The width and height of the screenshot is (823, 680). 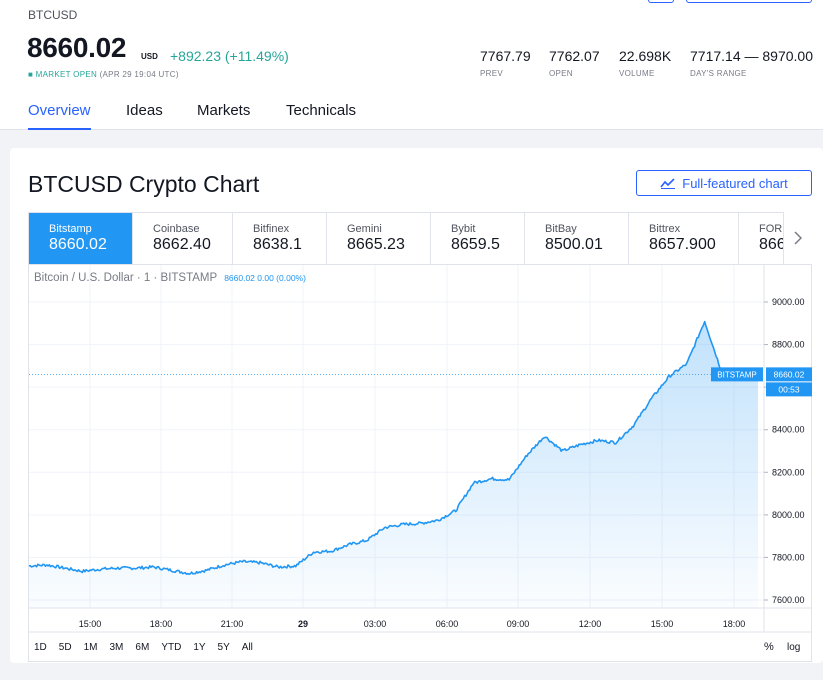 I want to click on y-tick-label: 8800.00, so click(x=788, y=345).